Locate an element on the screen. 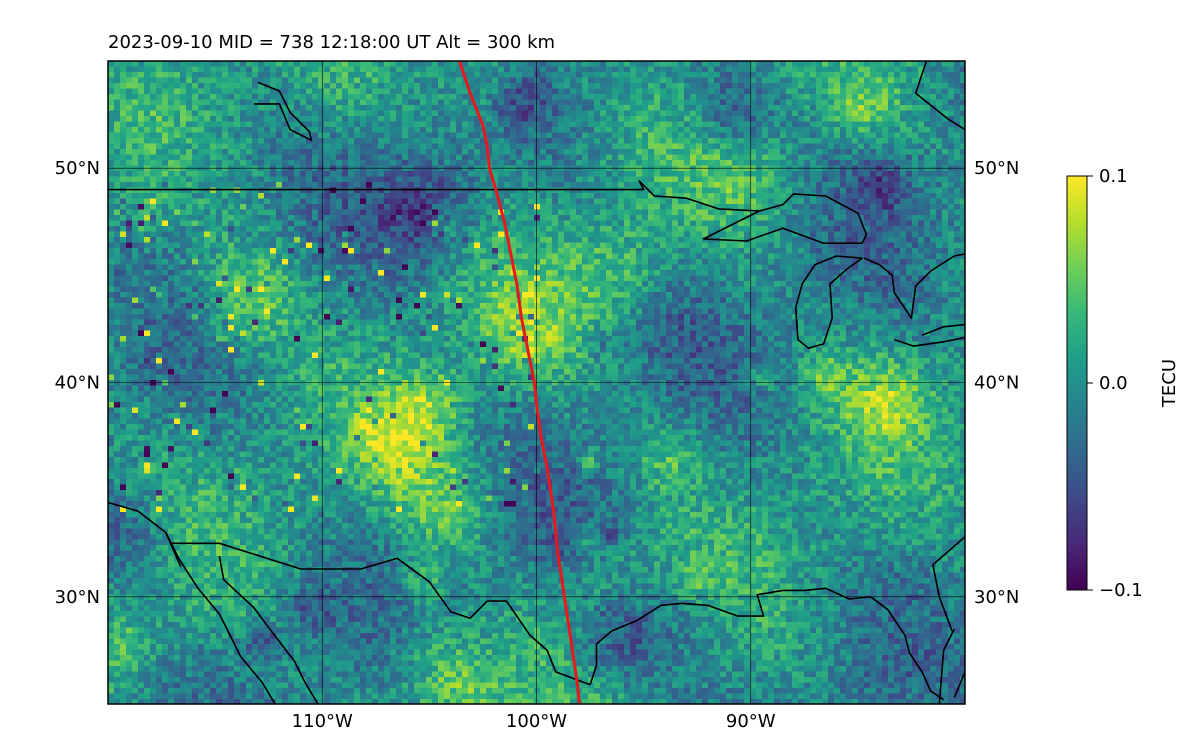 Image resolution: width=1200 pixels, height=750 pixels. latitude-label-right: 40°N is located at coordinates (996, 383).